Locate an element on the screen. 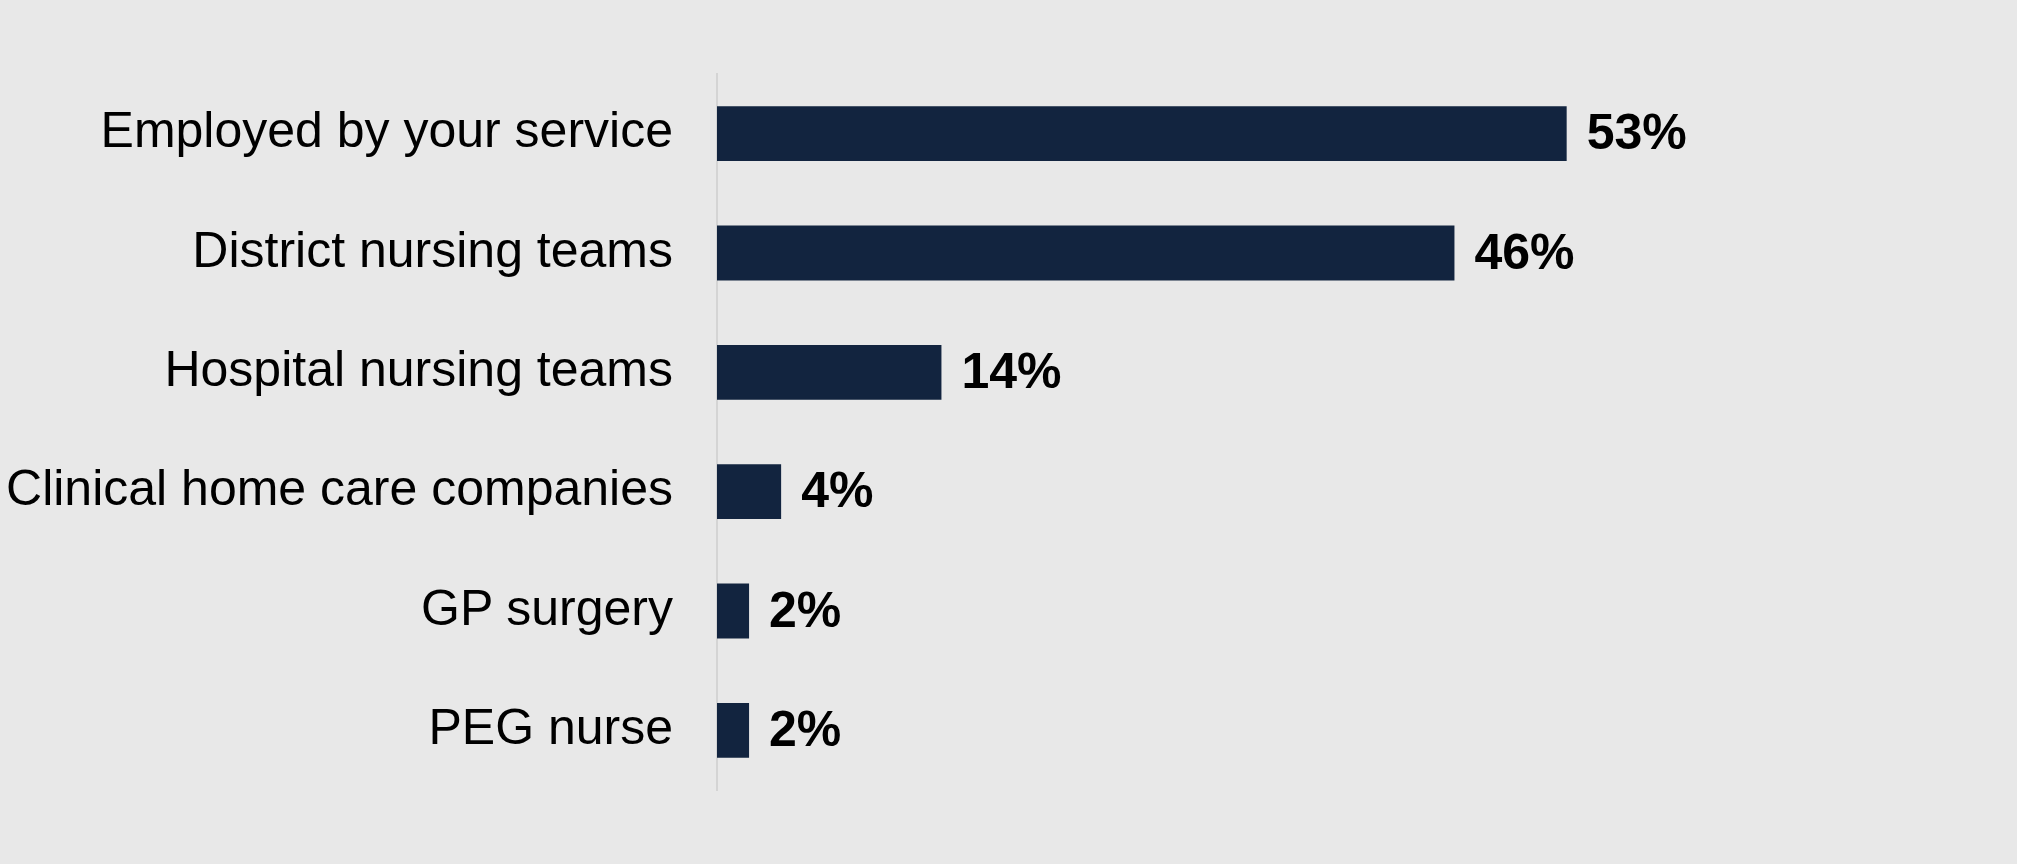 The height and width of the screenshot is (864, 2017). y-tick-label: District nursing teams is located at coordinates (432, 249).